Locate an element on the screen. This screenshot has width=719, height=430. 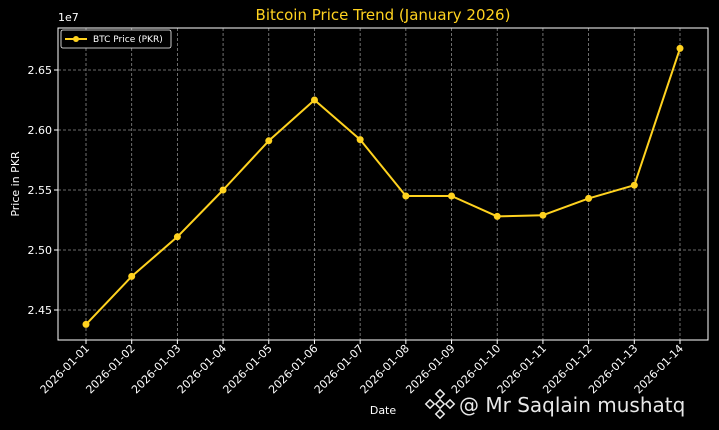
watermark-text: @ Mr Saqlain mushatq is located at coordinates (572, 405).